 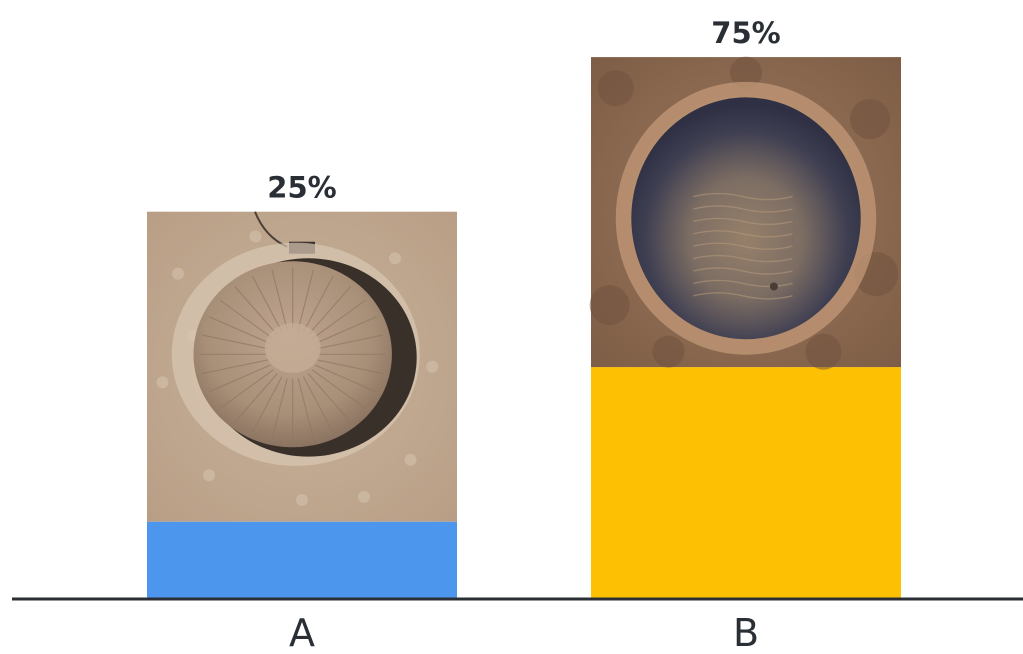 What do you see at coordinates (745, 213) in the screenshot?
I see `crater-photo-mars` at bounding box center [745, 213].